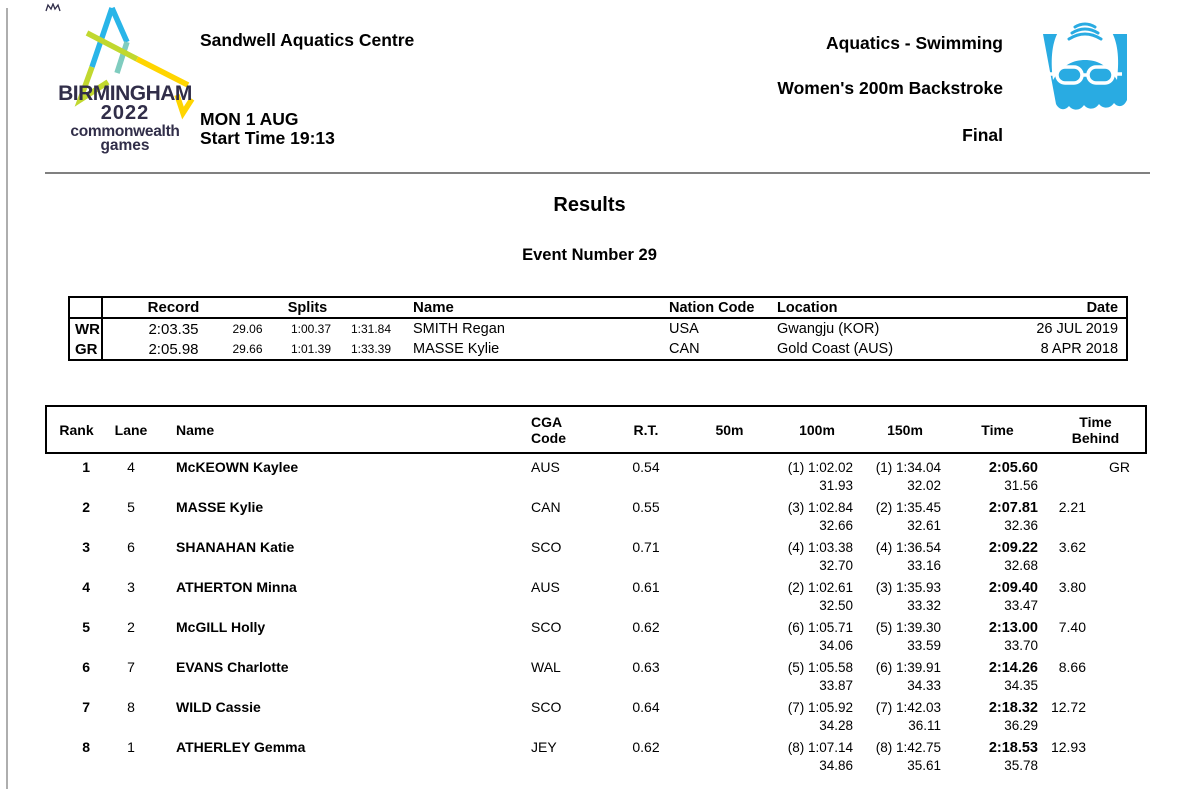 Image resolution: width=1179 pixels, height=789 pixels. Describe the element at coordinates (597, 173) in the screenshot. I see `header-divider-line` at that location.